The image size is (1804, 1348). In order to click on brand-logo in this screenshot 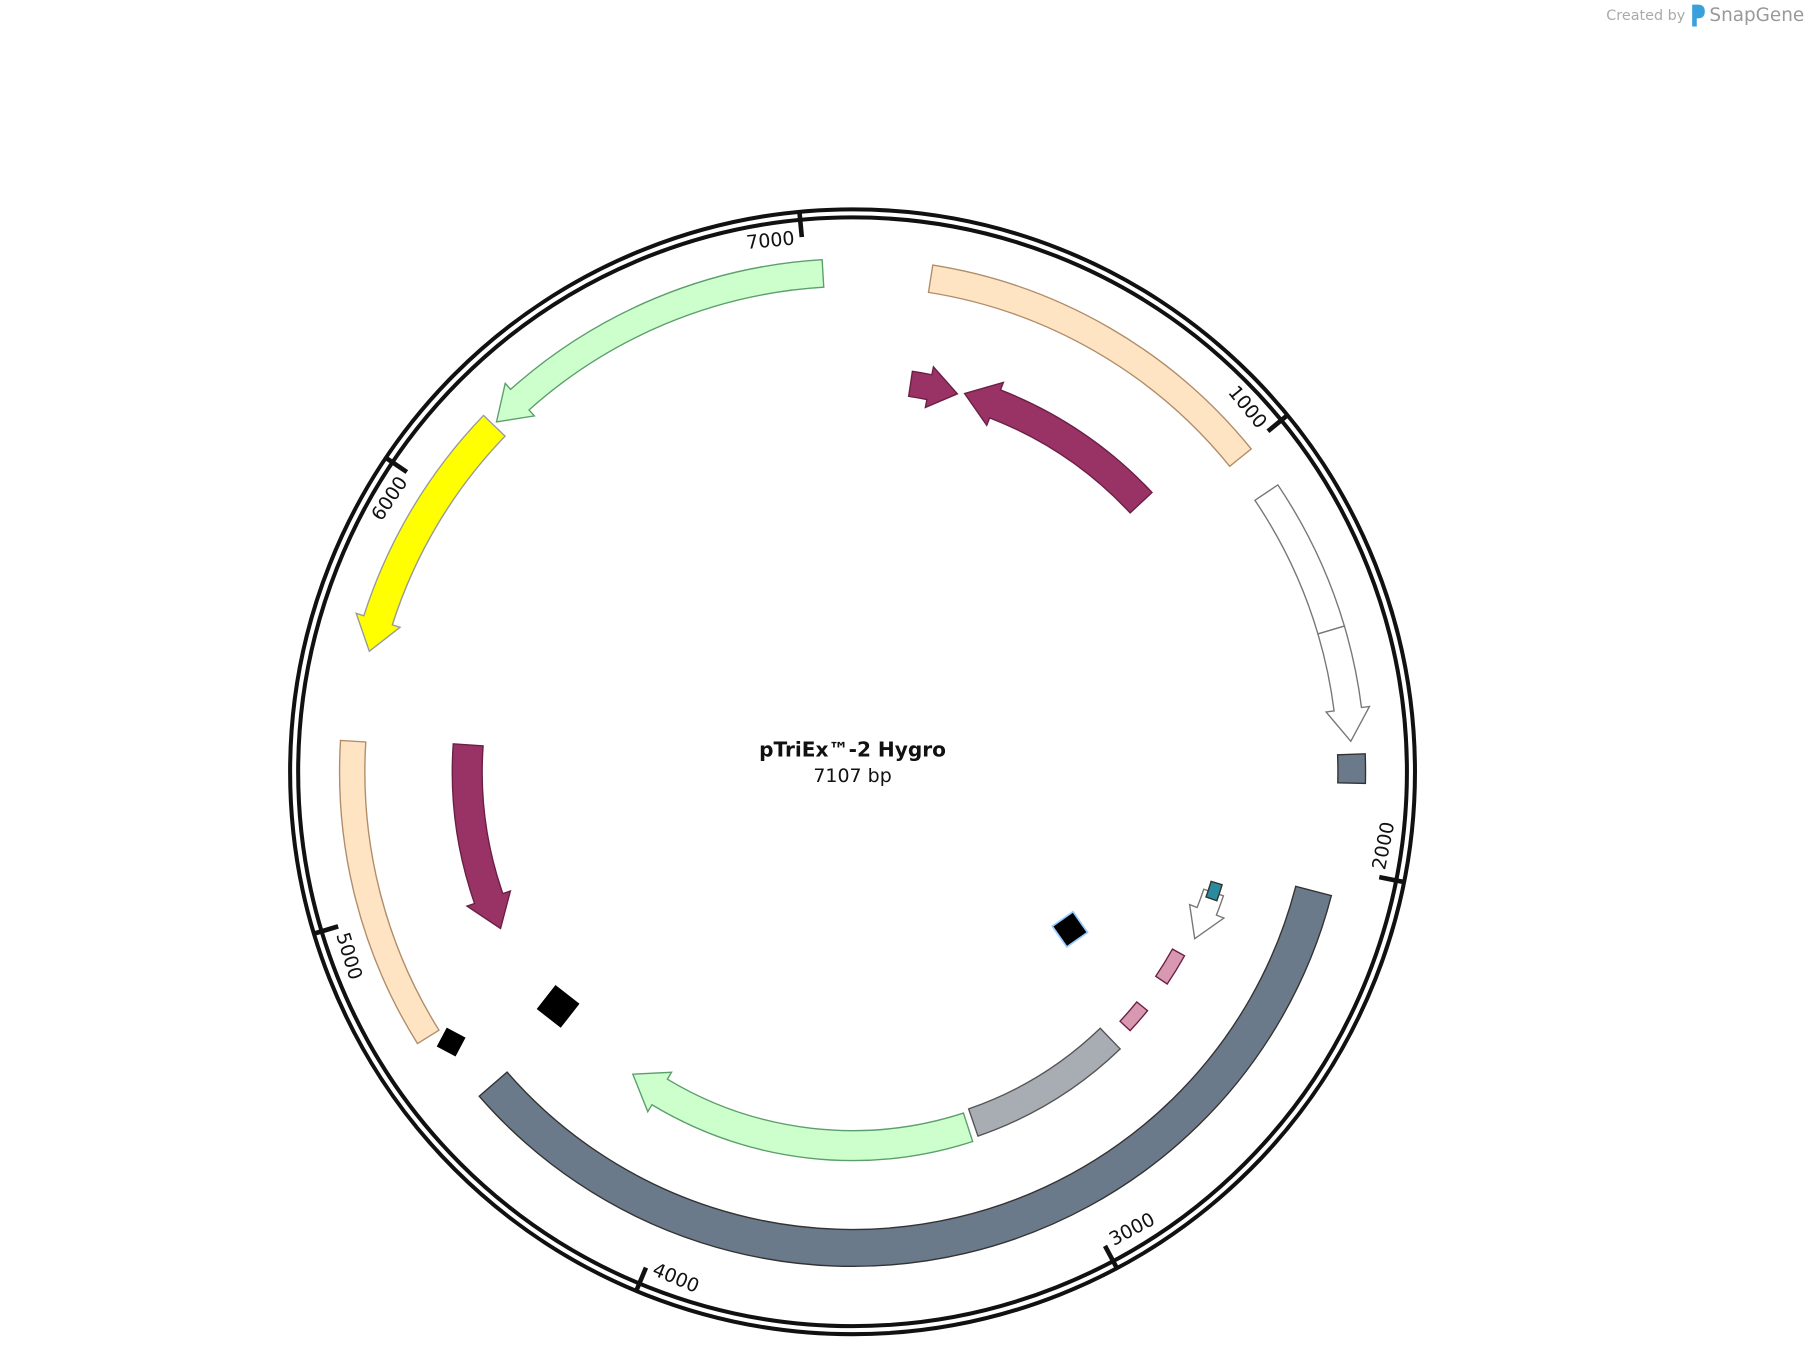, I will do `click(1698, 15)`.